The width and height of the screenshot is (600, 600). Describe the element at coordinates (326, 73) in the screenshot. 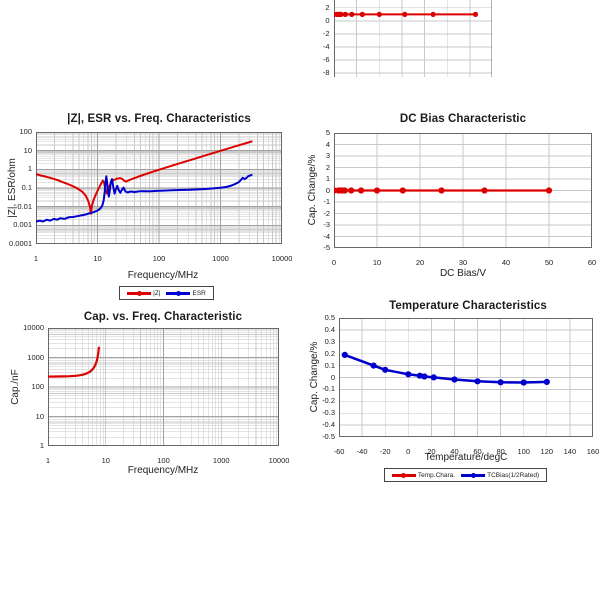

I see `y-tick-label: -8` at that location.